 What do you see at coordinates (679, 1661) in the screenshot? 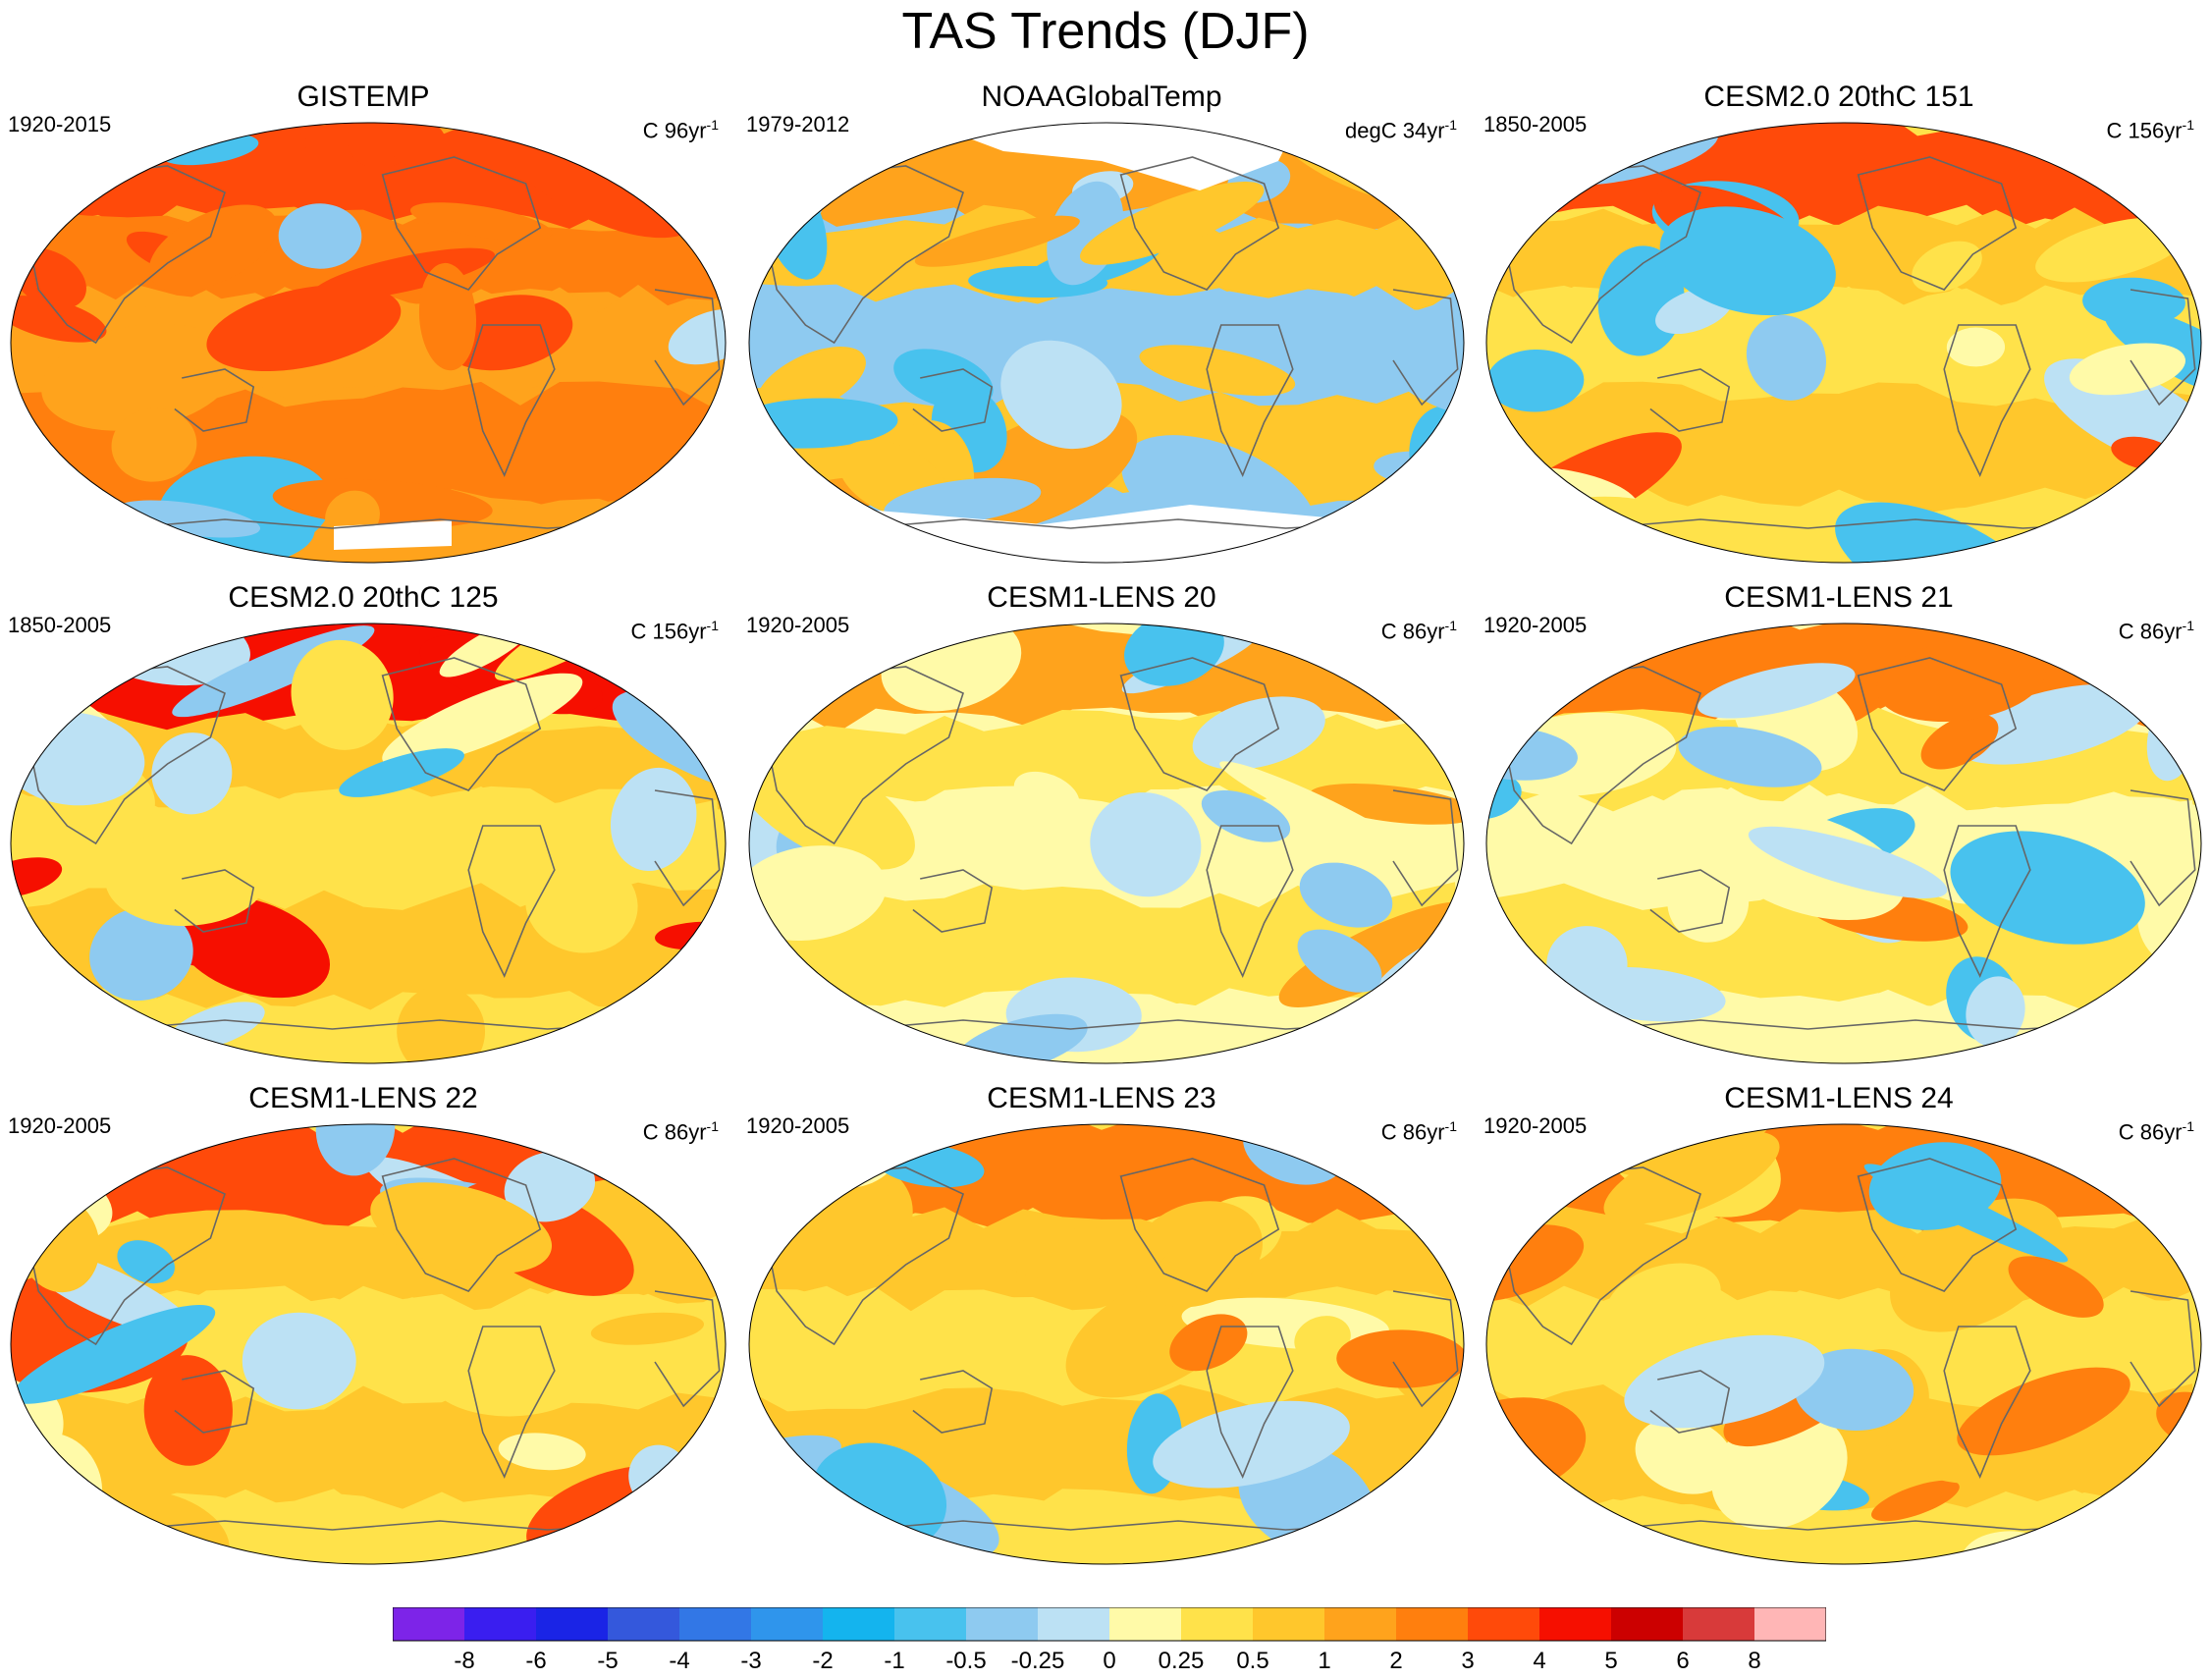
I see `colorbar-tick-label: -4` at bounding box center [679, 1661].